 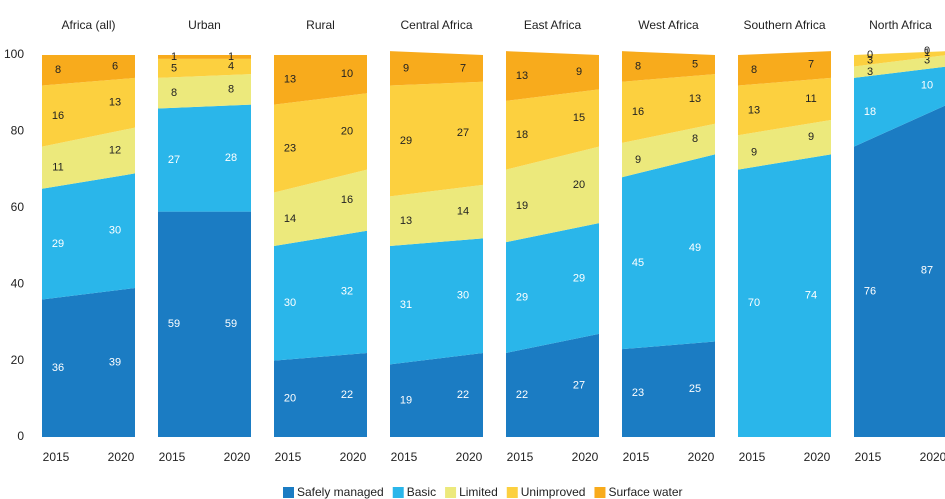 I want to click on data-label: 20, so click(x=347, y=131).